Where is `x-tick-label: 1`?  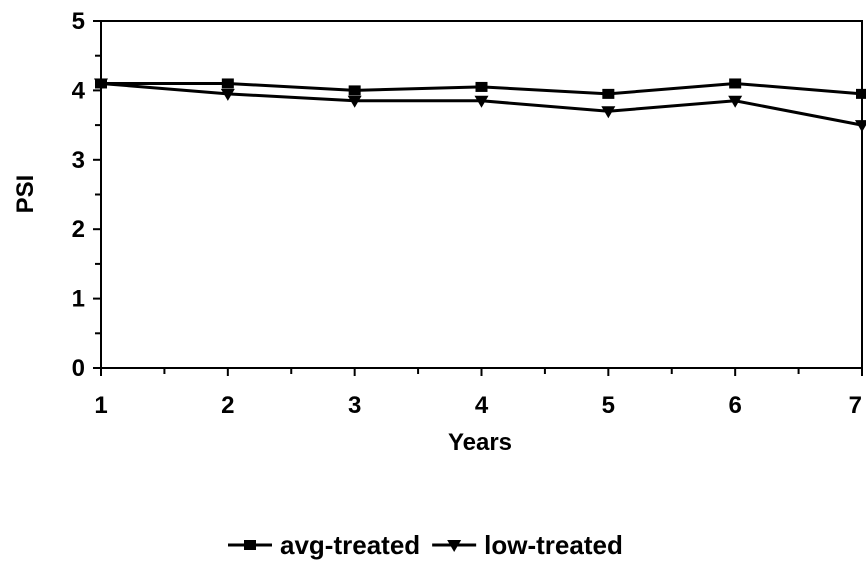 x-tick-label: 1 is located at coordinates (100, 405).